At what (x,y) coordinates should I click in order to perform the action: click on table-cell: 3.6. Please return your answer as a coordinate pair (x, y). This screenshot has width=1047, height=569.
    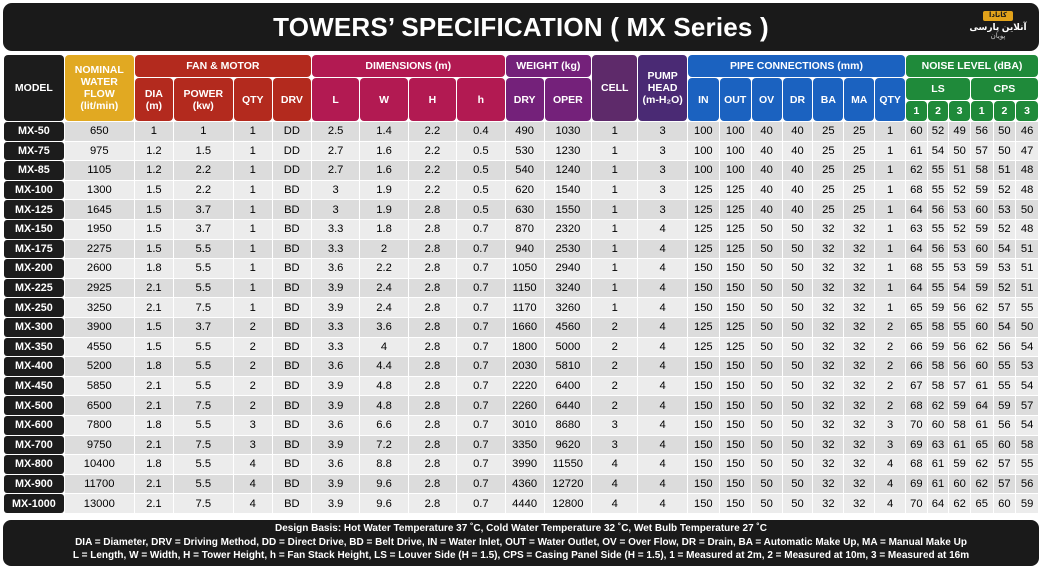
    Looking at the image, I should click on (335, 366).